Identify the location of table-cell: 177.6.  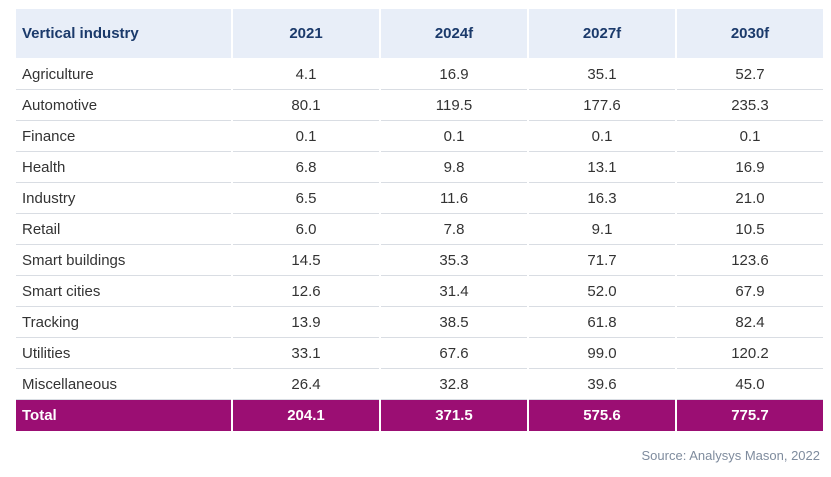
(602, 105).